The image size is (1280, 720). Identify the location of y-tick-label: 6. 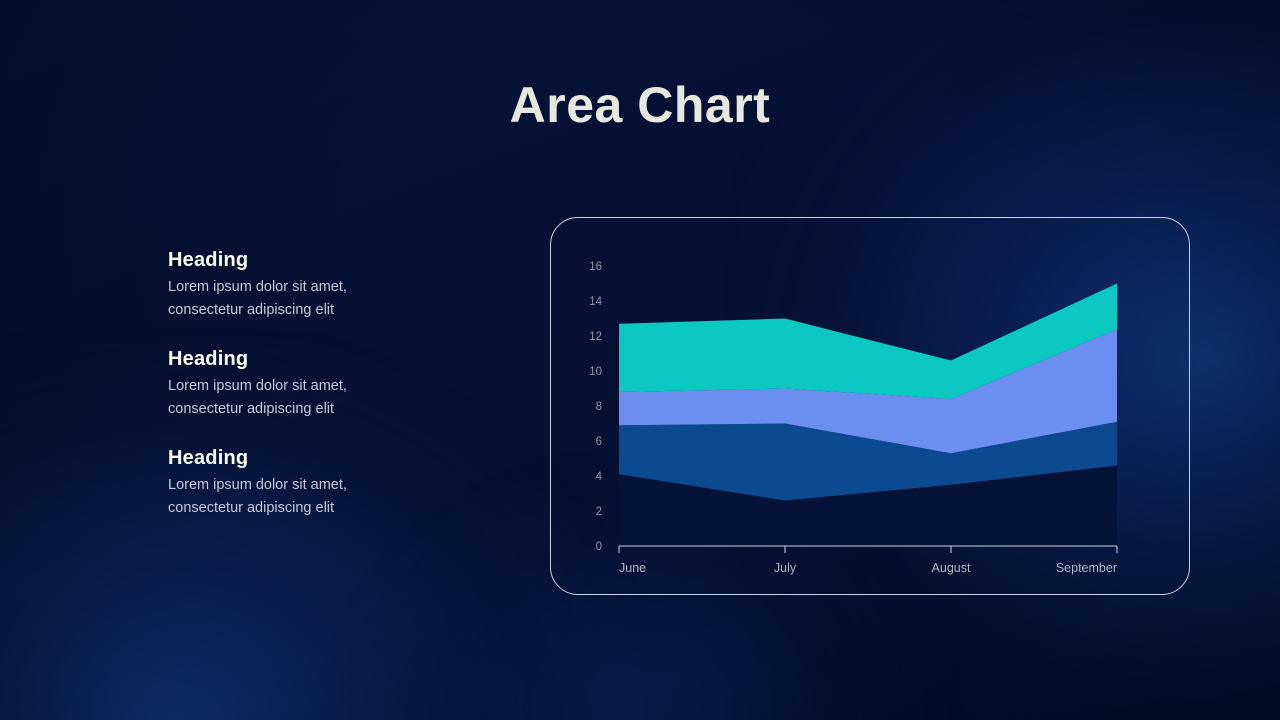
(599, 442).